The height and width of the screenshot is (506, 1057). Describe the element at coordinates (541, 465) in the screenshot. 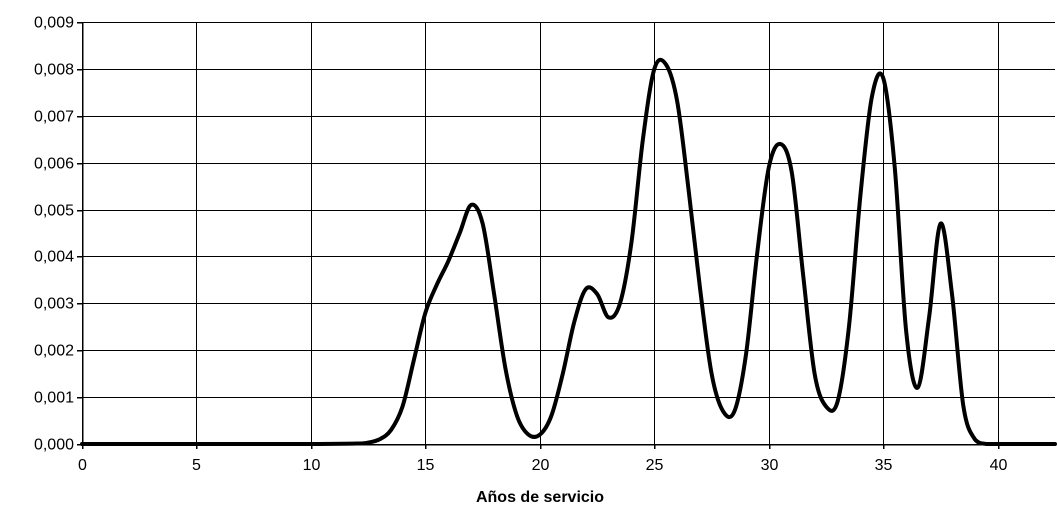

I see `x-tick-label: 20` at that location.